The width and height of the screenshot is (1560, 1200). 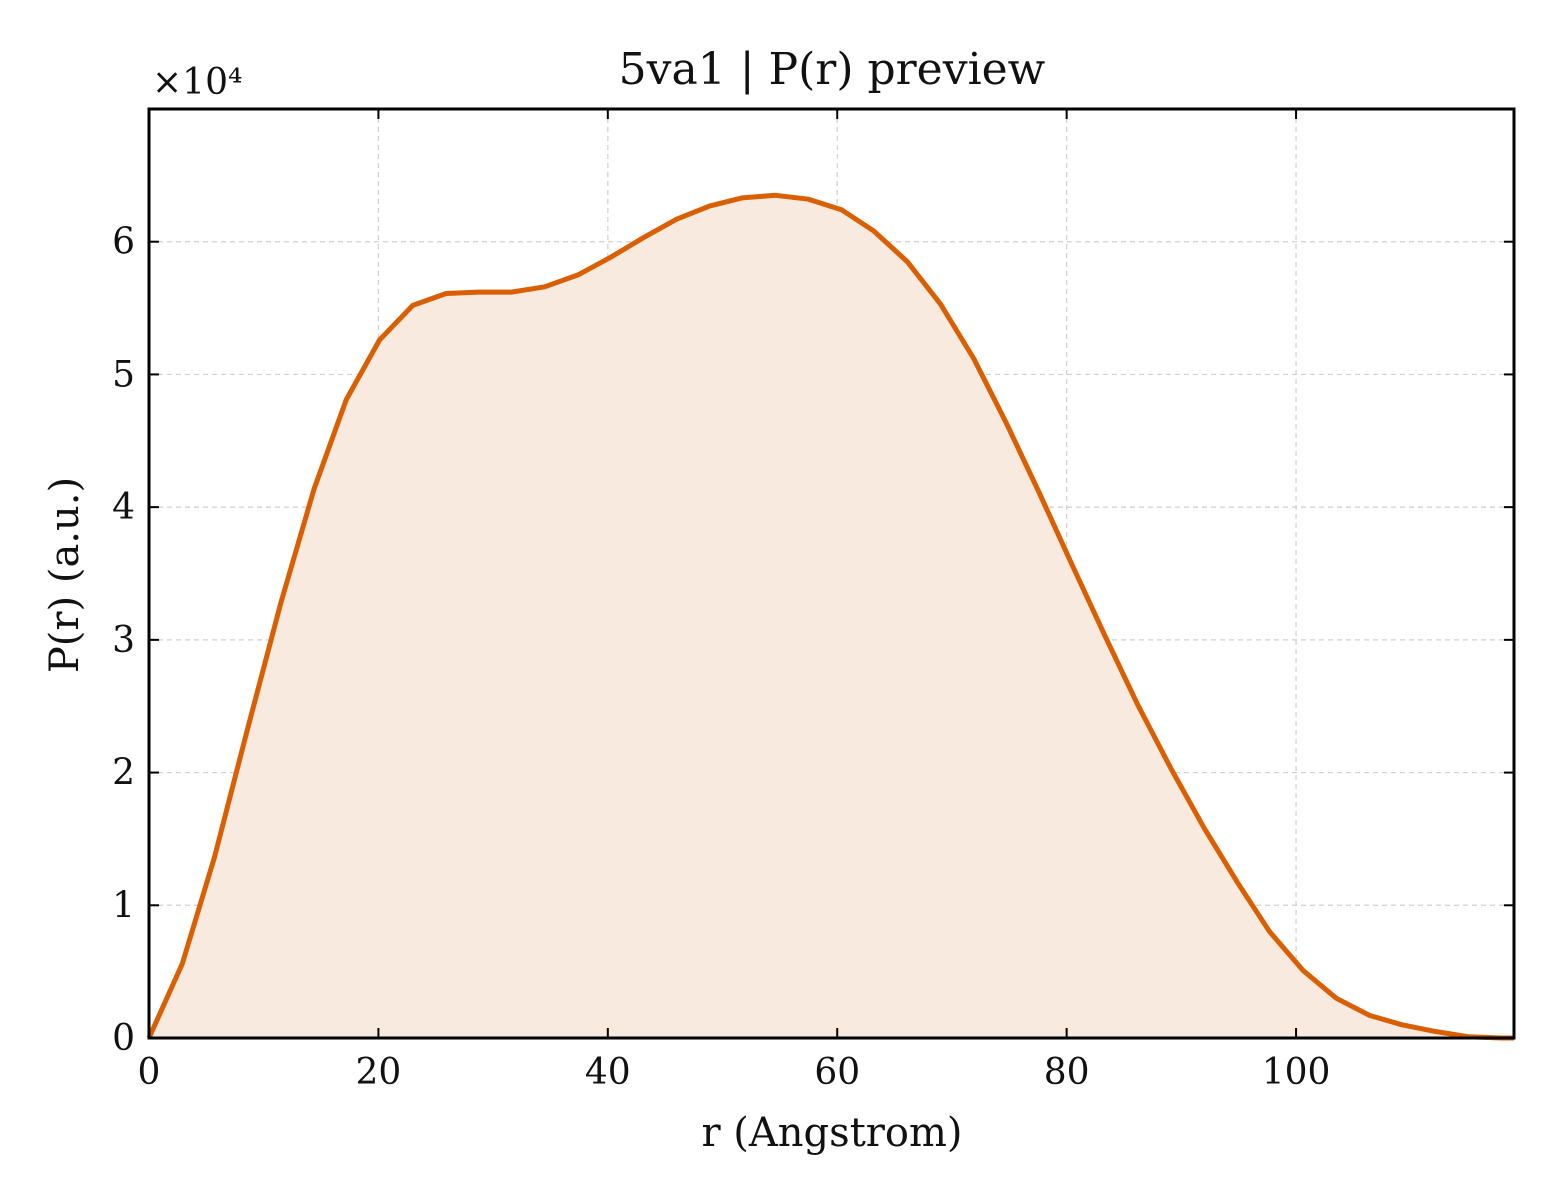 I want to click on y-tick-label: 0, so click(x=123, y=1038).